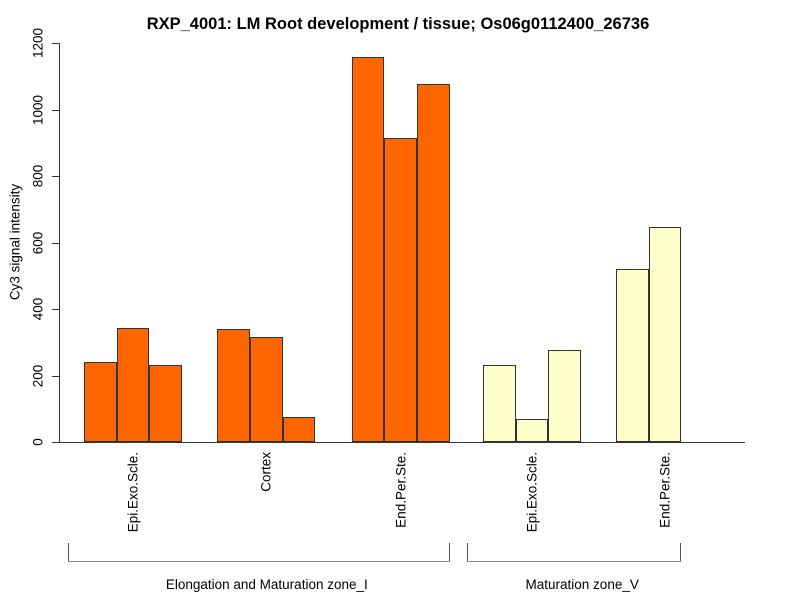  I want to click on y-tick-label: 800, so click(38, 176).